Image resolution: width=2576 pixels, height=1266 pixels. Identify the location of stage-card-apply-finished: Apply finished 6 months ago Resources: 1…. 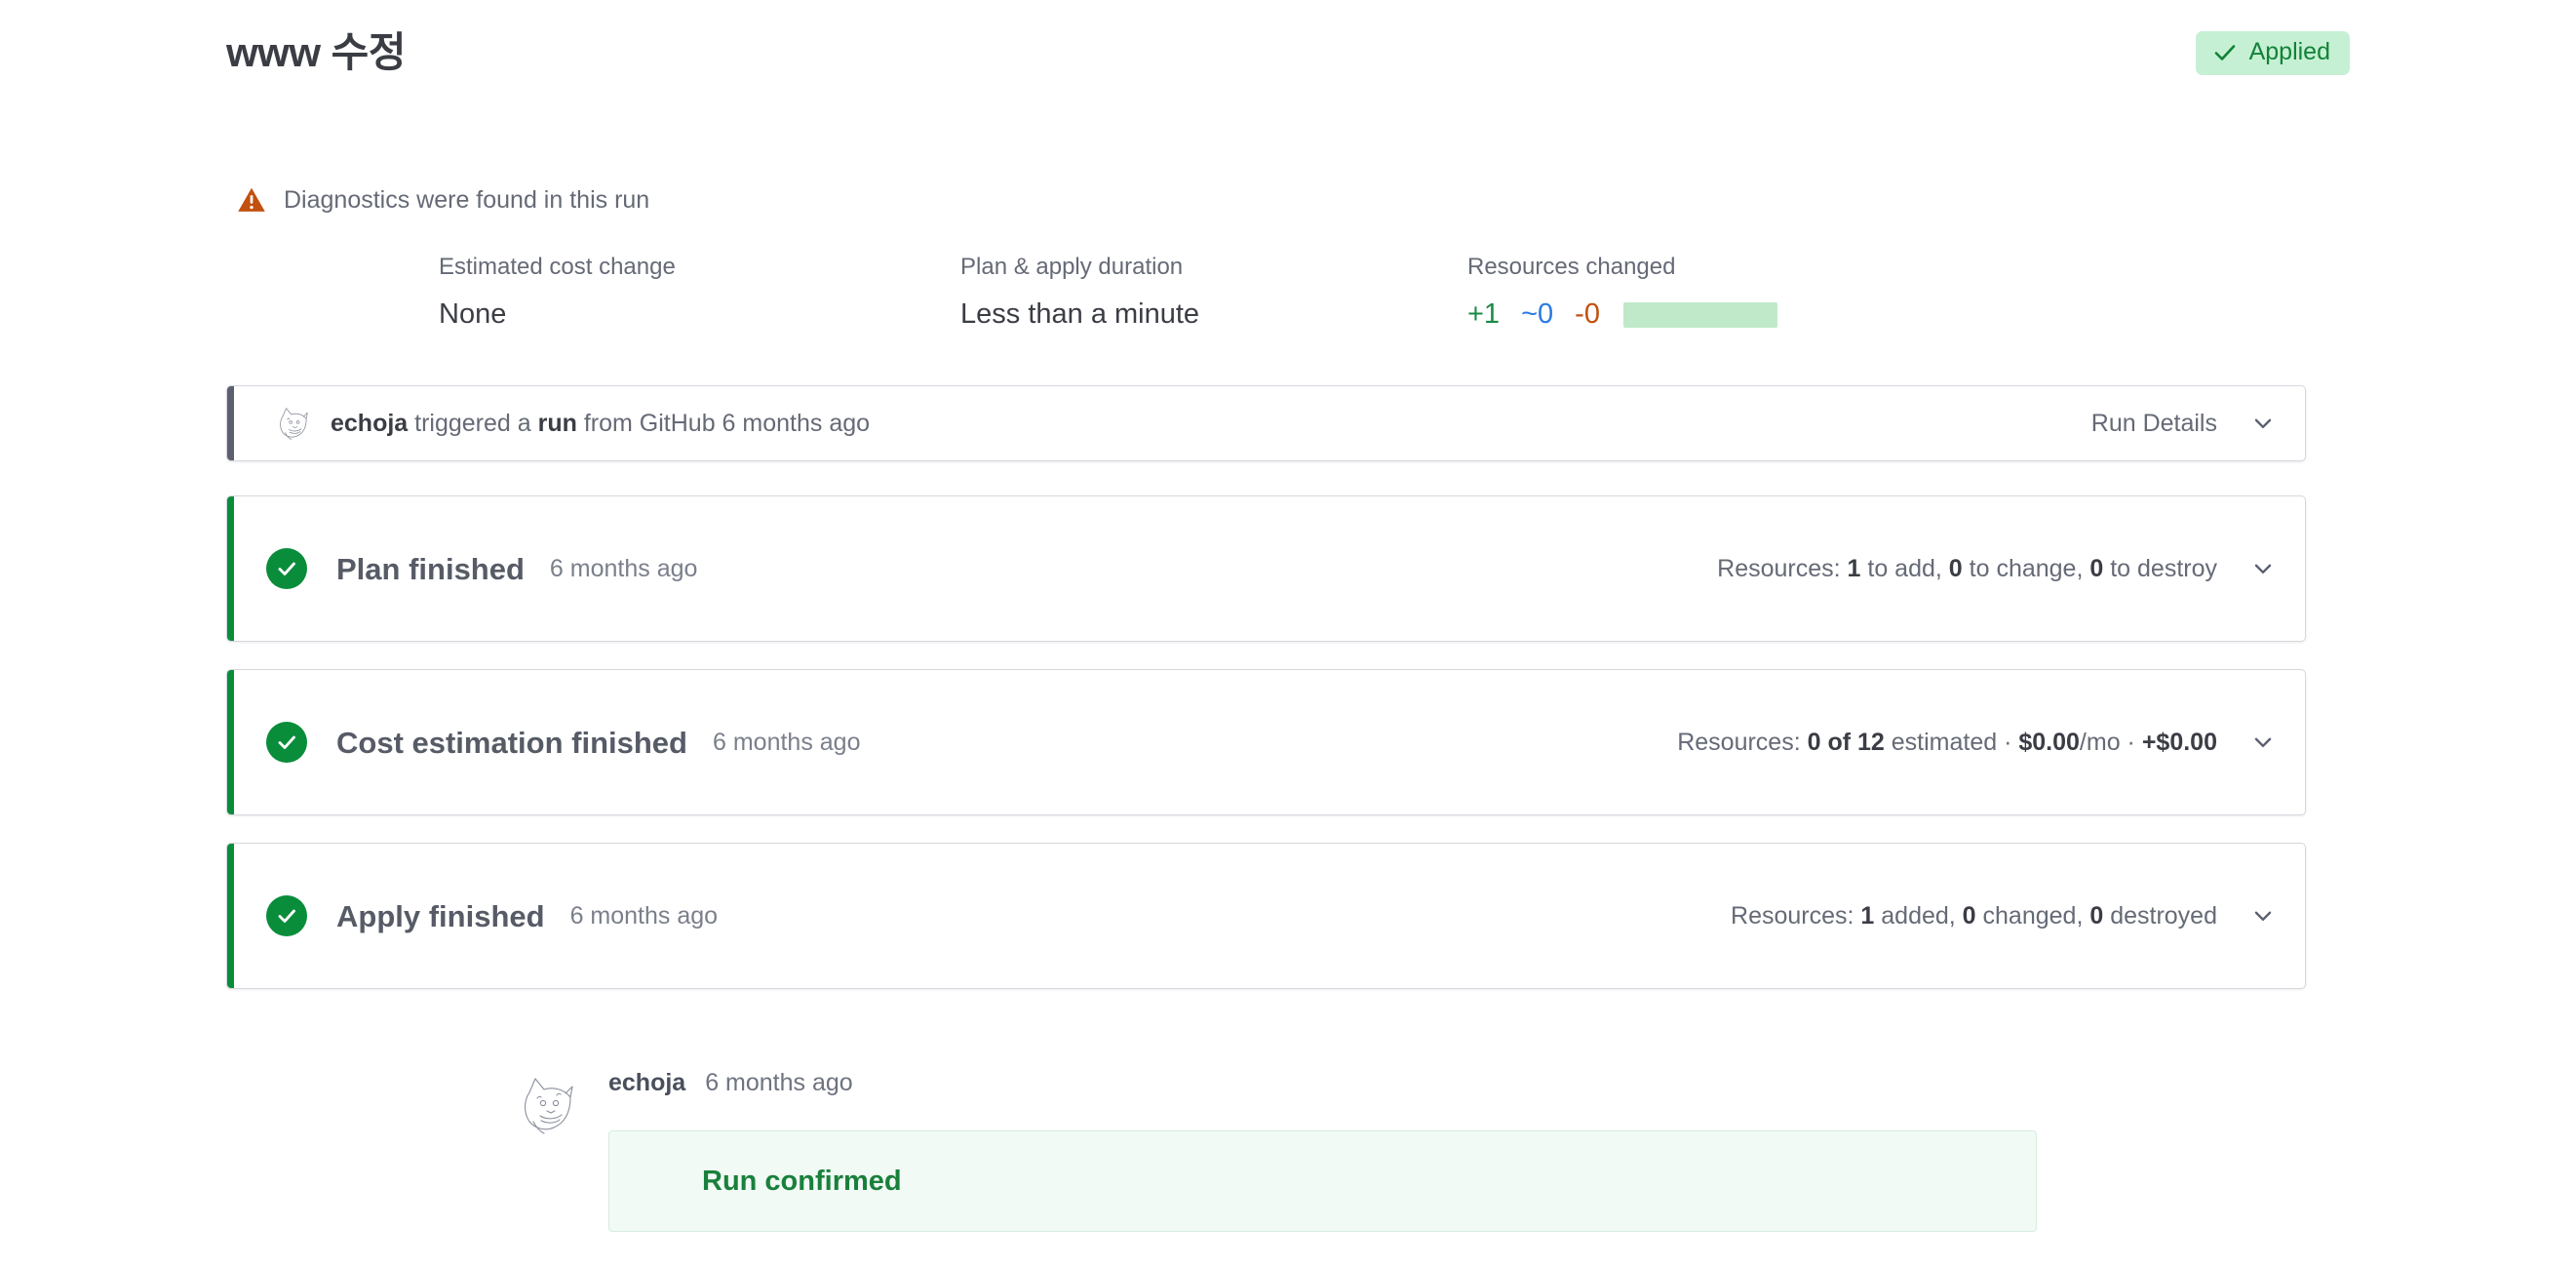
(1266, 916).